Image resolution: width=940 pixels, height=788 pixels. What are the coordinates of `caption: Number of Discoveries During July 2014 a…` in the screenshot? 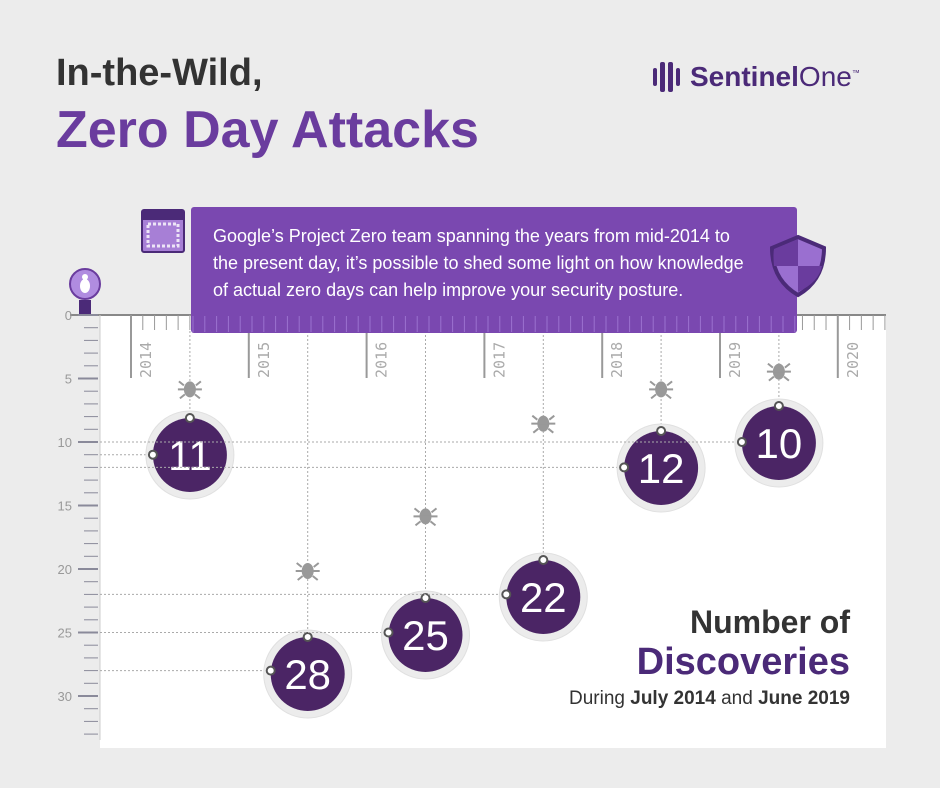 It's located at (709, 657).